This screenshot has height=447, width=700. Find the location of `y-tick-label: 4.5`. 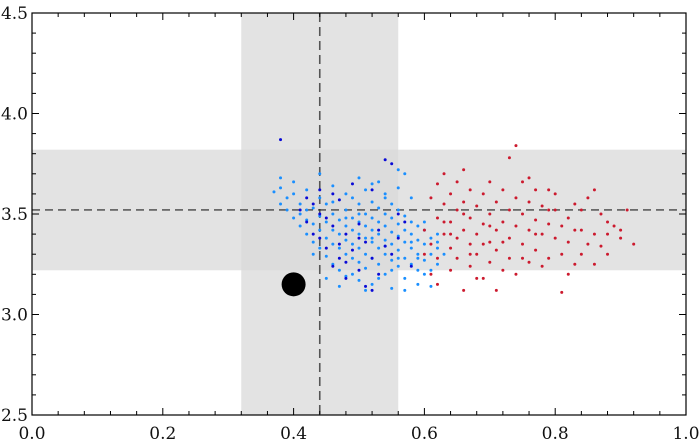

y-tick-label: 4.5 is located at coordinates (14, 14).